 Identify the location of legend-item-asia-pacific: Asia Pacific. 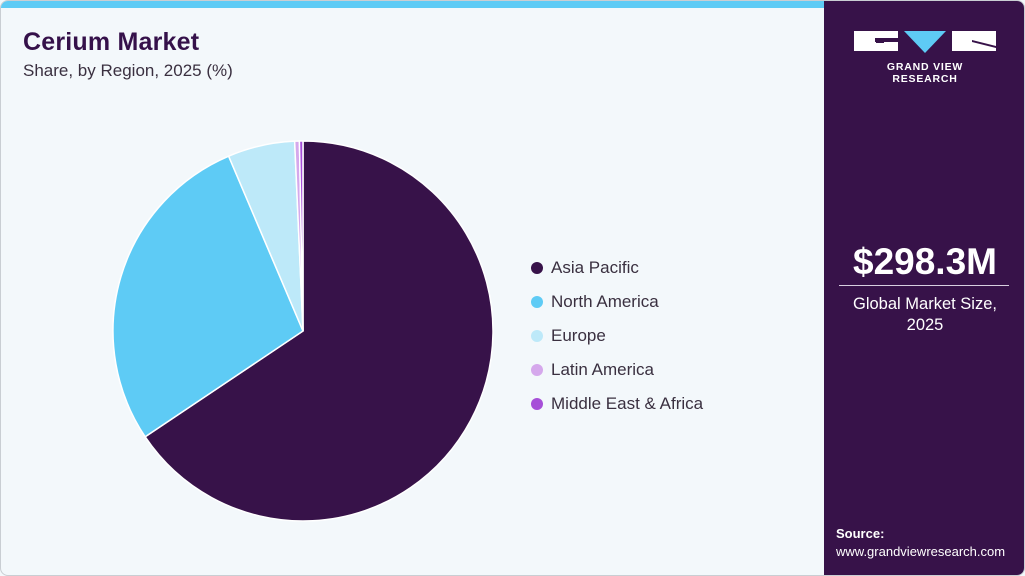
(617, 268).